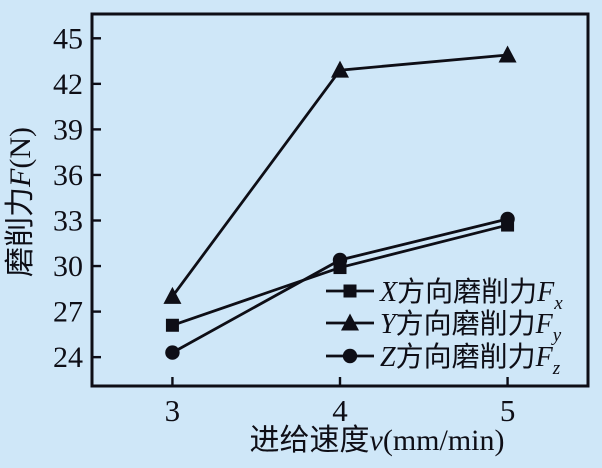 Image resolution: width=602 pixels, height=468 pixels. Describe the element at coordinates (173, 410) in the screenshot. I see `x-tick-label: 3` at that location.